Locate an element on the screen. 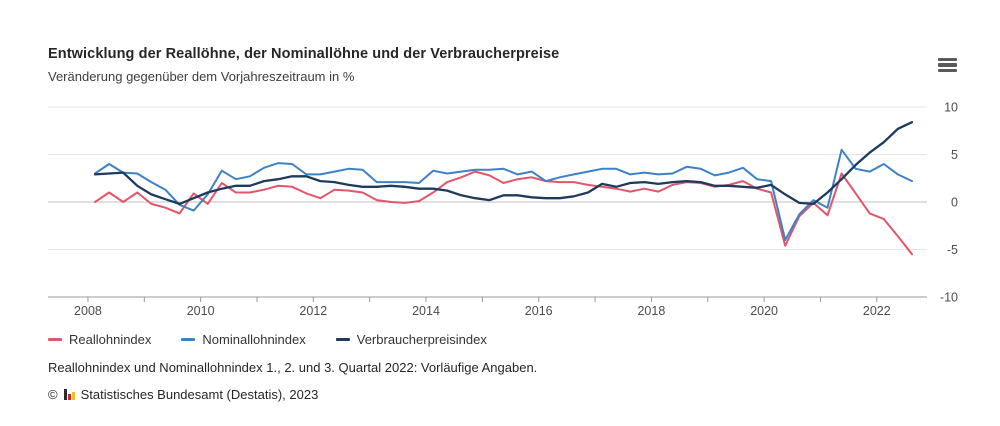 The height and width of the screenshot is (426, 1000). legend-item-nominallohnindex: Nominallohnindex is located at coordinates (243, 339).